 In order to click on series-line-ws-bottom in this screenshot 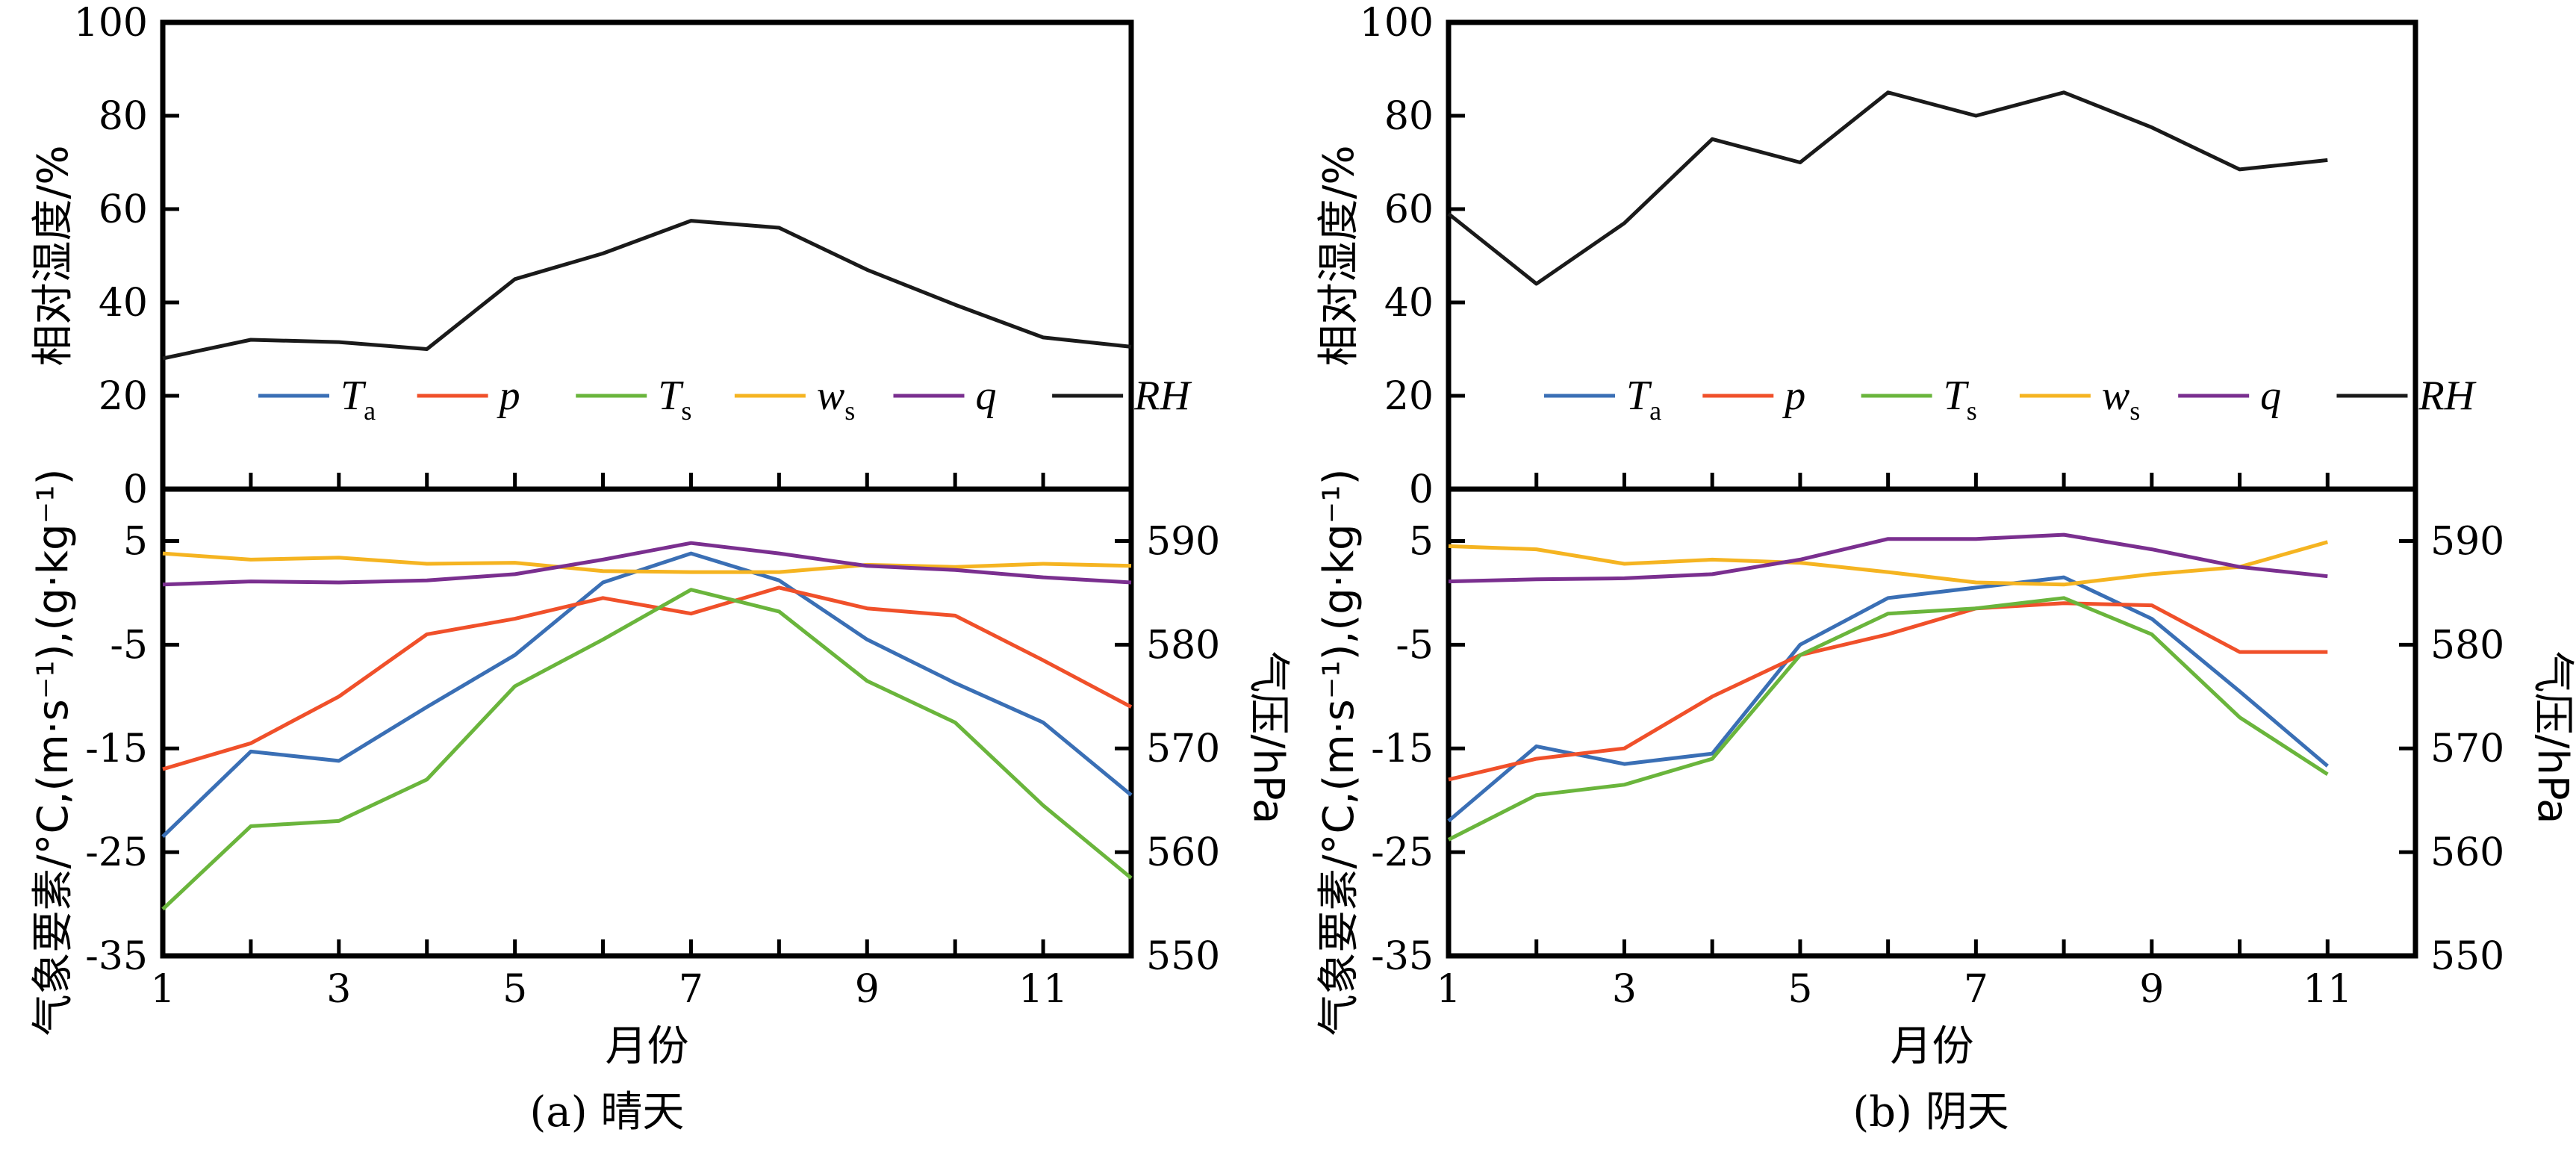, I will do `click(647, 562)`.